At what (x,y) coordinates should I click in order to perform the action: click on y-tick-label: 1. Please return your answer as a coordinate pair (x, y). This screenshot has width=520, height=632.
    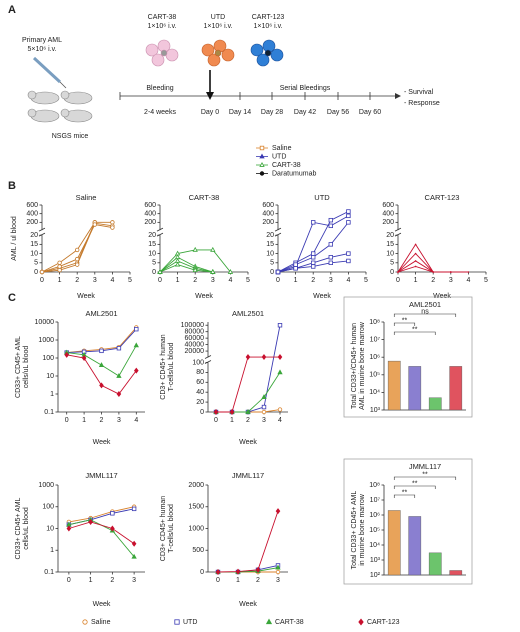
    Looking at the image, I should click on (52, 394).